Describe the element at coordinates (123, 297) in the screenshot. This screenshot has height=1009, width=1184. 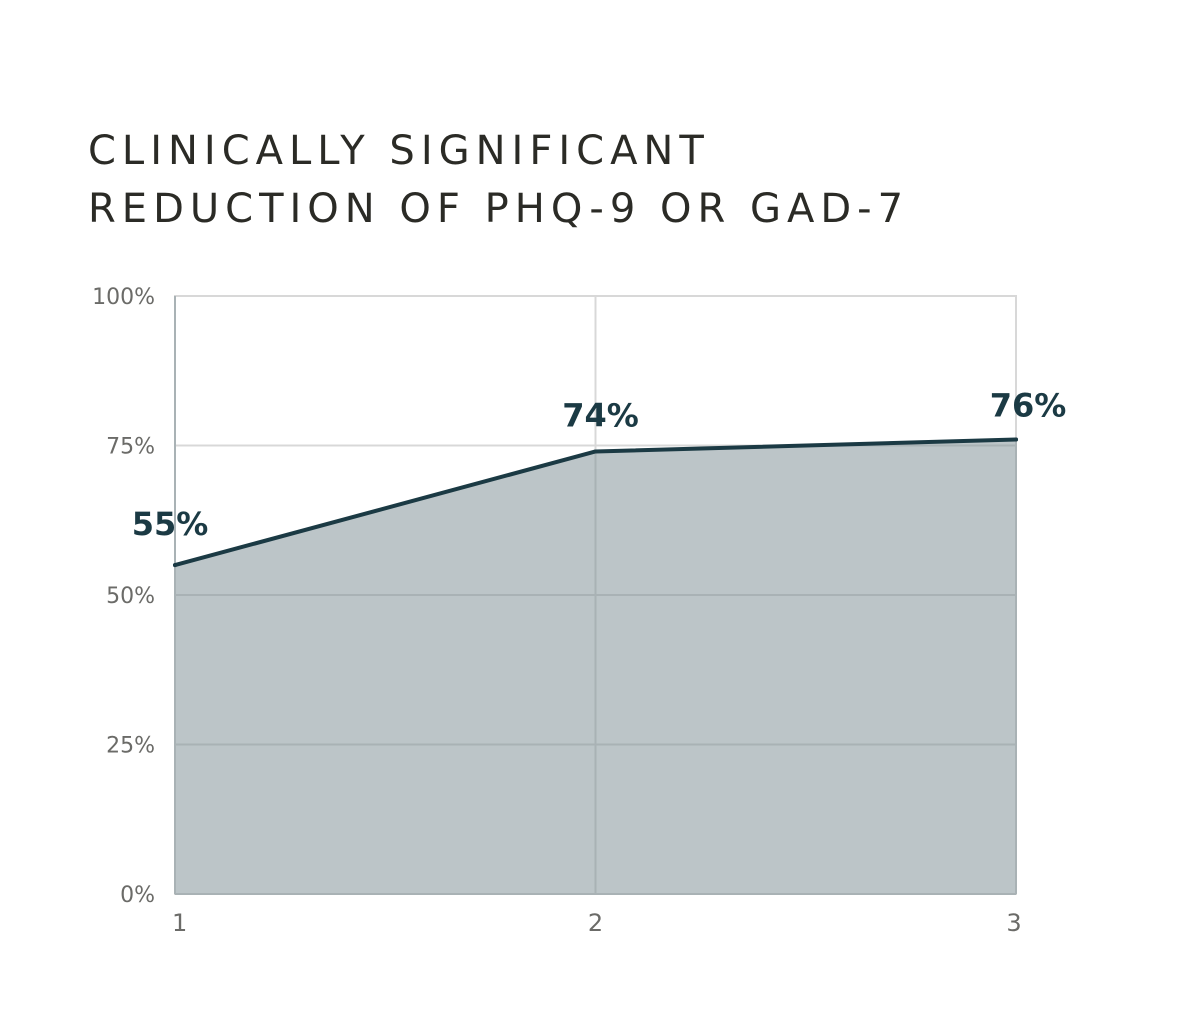
I see `y-tick-label-4: 100%` at that location.